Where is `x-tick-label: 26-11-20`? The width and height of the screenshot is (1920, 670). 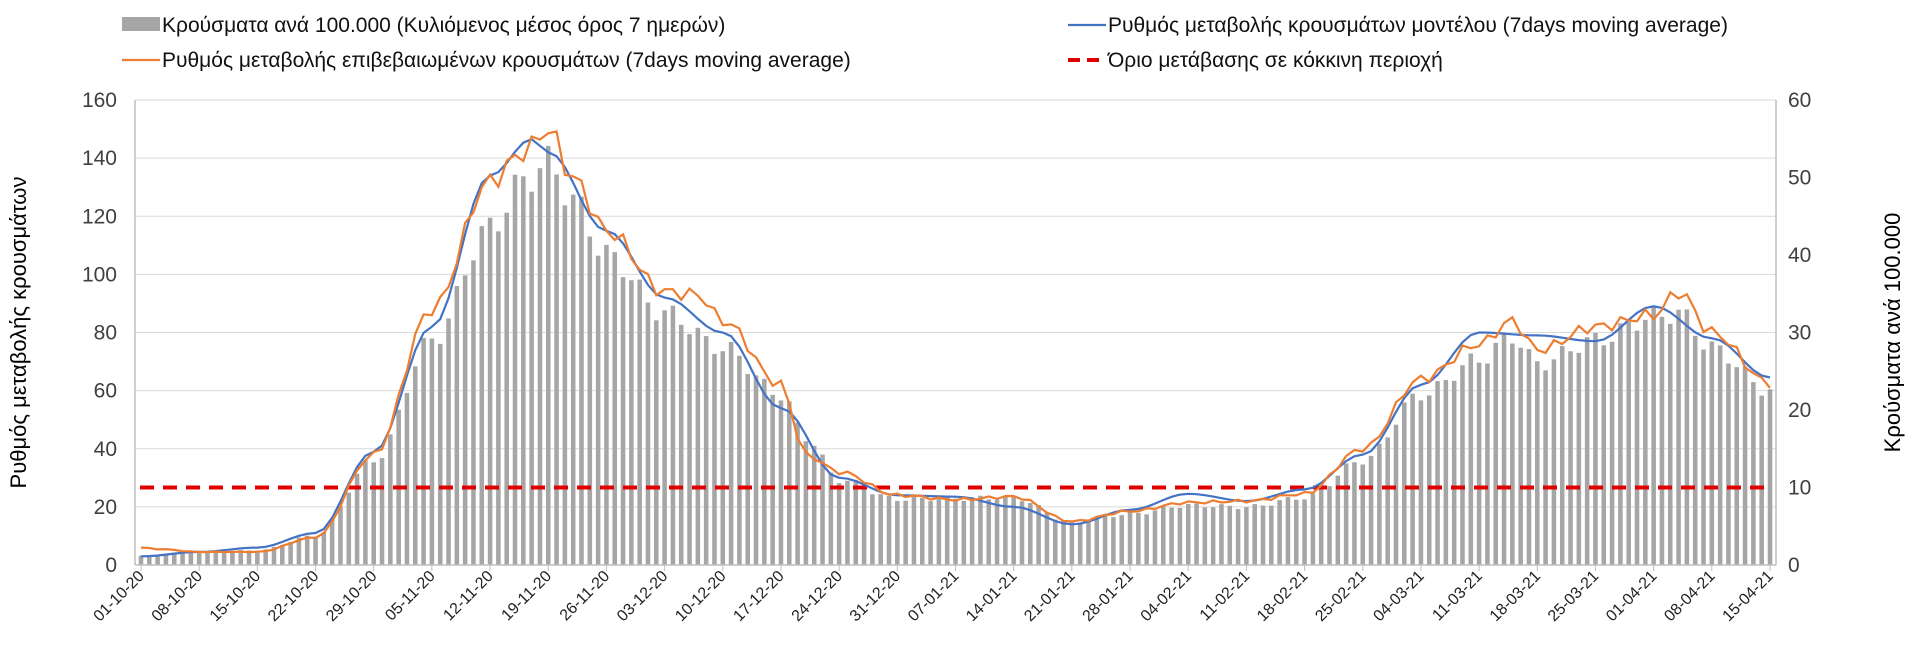 x-tick-label: 26-11-20 is located at coordinates (585, 596).